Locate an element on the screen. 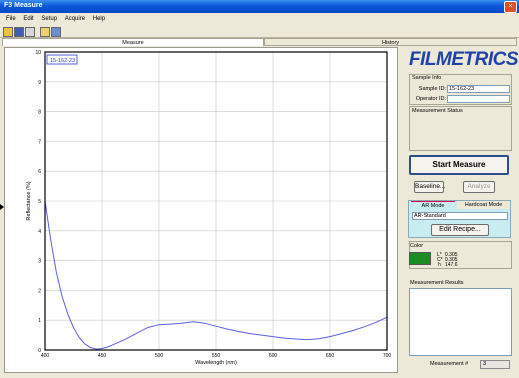 The width and height of the screenshot is (519, 378). sample-info-label: Sample Info is located at coordinates (427, 78).